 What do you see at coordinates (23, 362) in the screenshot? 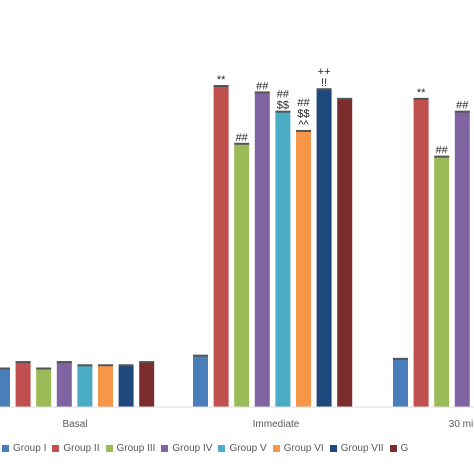
I see `error-cap-group-ii-basal` at bounding box center [23, 362].